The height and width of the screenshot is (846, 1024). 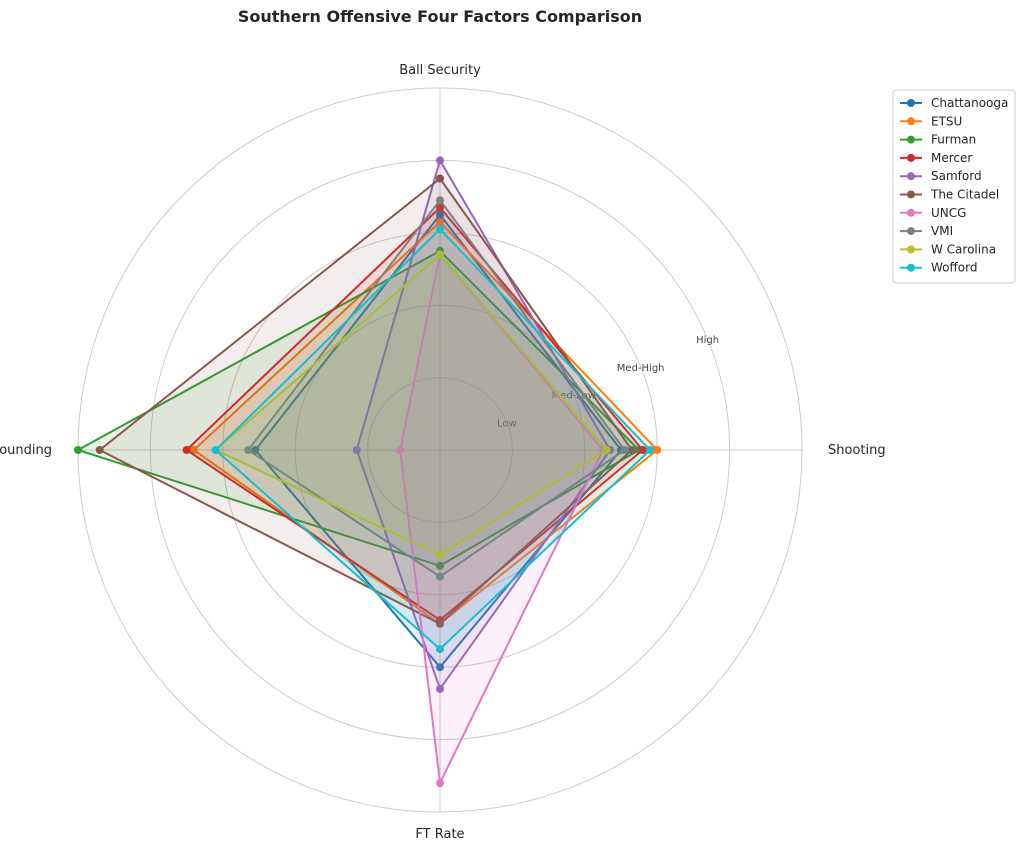 What do you see at coordinates (507, 423) in the screenshot?
I see `ring-label: Low` at bounding box center [507, 423].